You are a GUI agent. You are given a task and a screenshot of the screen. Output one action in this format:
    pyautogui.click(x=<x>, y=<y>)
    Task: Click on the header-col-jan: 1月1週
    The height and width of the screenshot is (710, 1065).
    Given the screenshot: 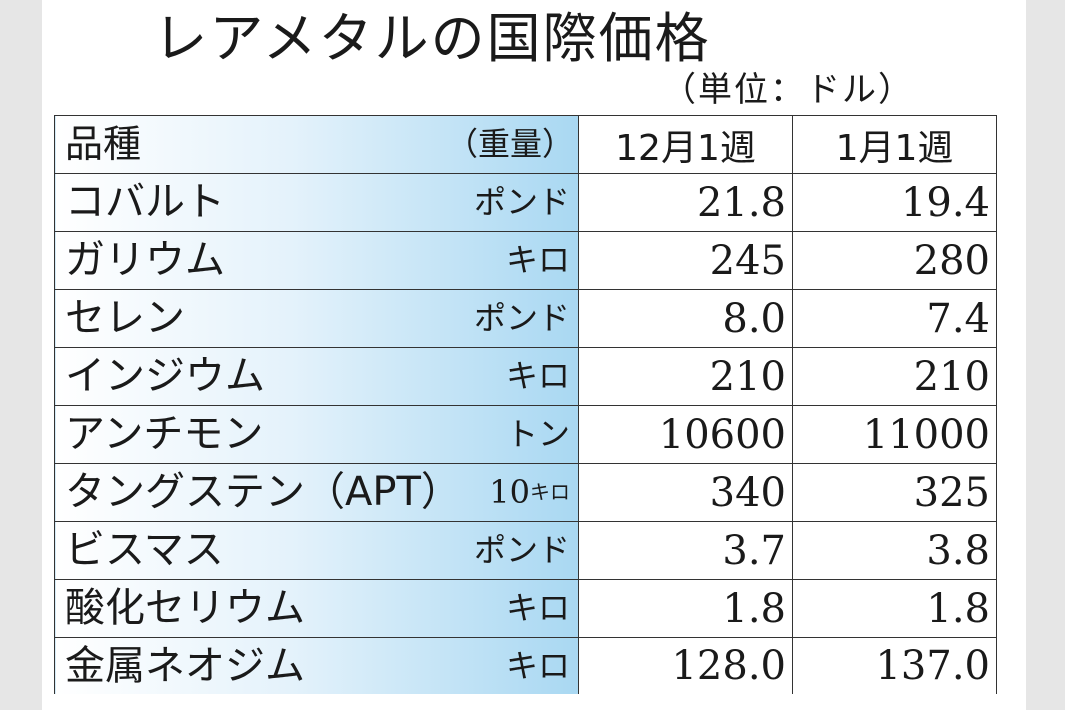 What is the action you would take?
    pyautogui.click(x=894, y=144)
    